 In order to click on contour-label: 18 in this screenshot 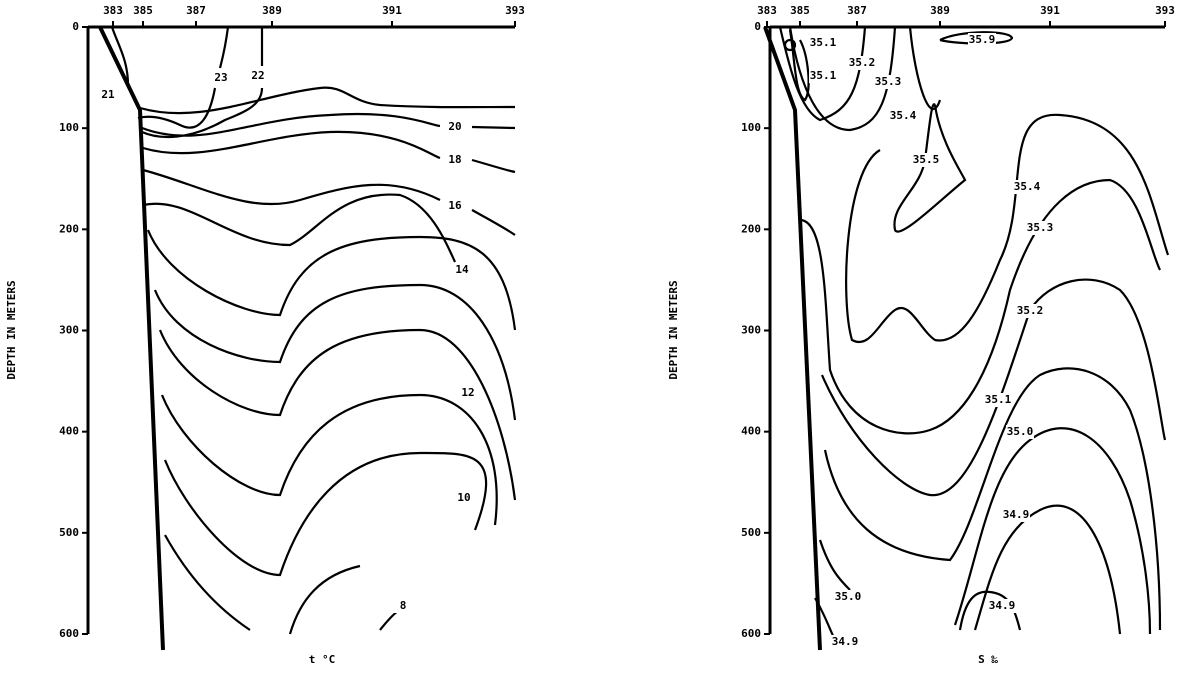, I will do `click(454, 159)`.